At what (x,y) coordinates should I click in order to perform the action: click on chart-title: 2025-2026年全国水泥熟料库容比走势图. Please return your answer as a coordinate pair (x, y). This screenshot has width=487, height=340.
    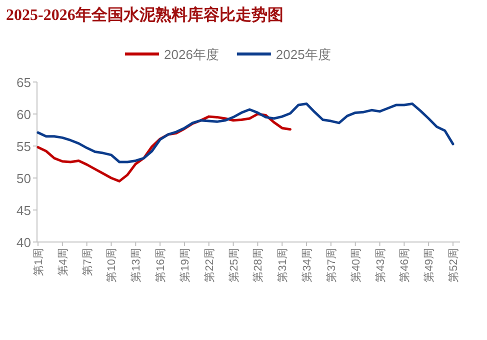
    Looking at the image, I should click on (145, 14).